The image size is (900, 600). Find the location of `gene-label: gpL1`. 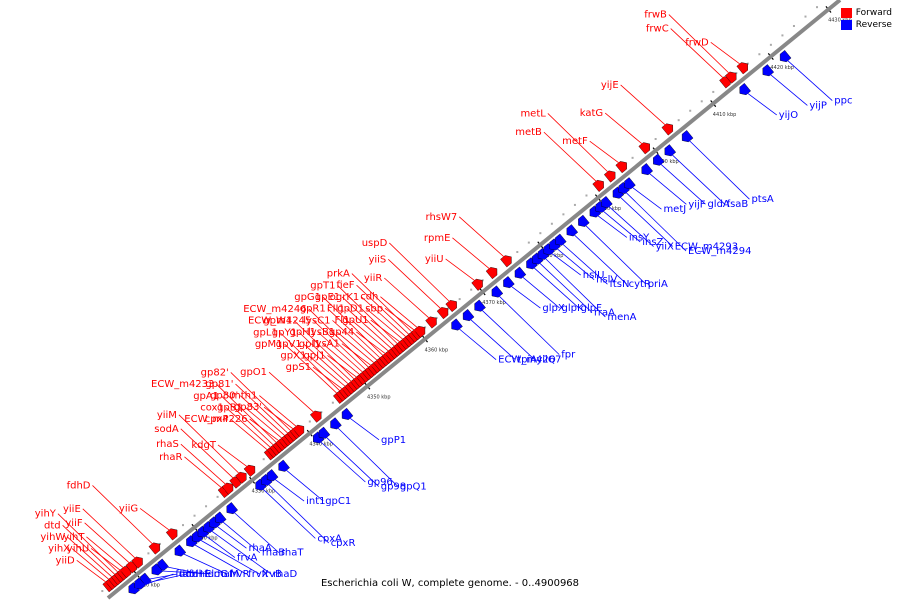

gene-label: gpL1 is located at coordinates (265, 332).